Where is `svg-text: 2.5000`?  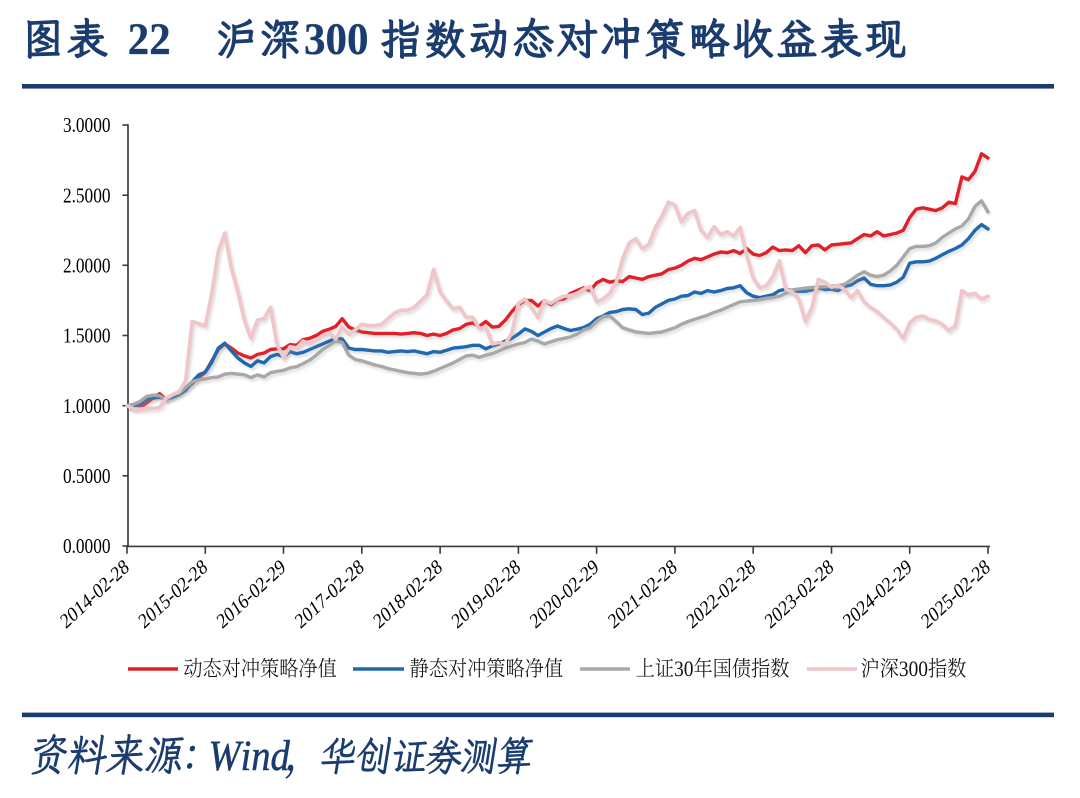 svg-text: 2.5000 is located at coordinates (87, 196).